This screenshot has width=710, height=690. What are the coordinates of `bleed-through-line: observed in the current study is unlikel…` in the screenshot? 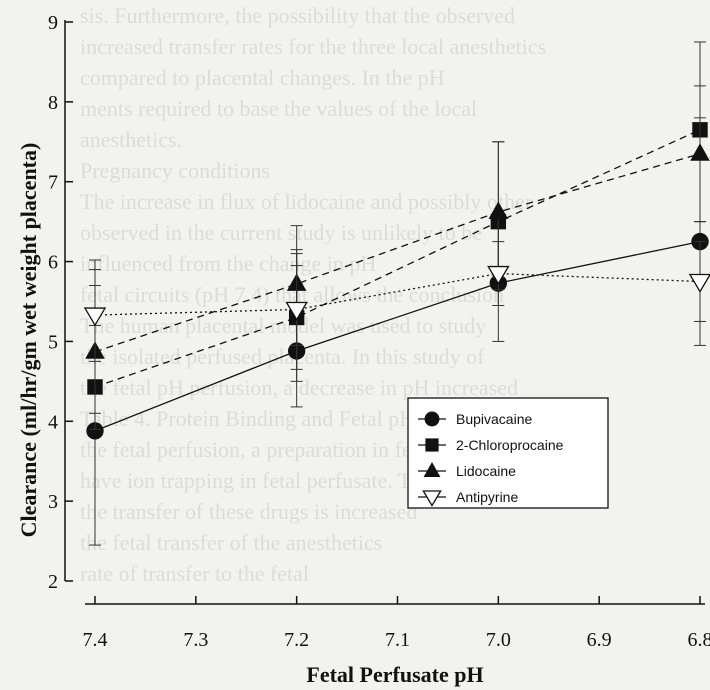 It's located at (281, 232).